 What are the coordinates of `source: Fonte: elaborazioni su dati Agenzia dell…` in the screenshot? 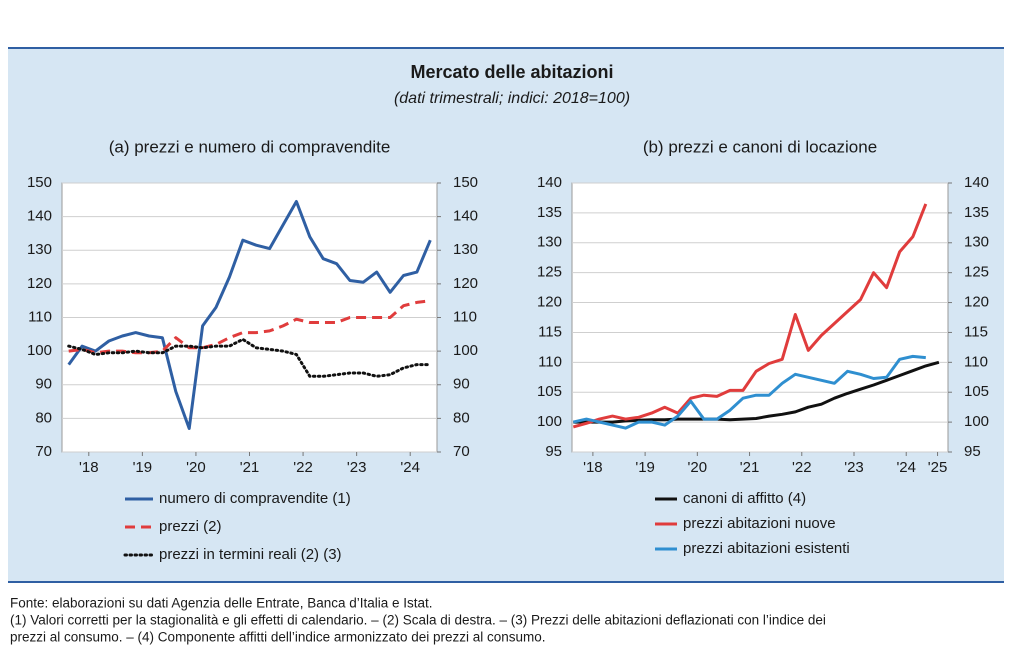 It's located at (221, 603).